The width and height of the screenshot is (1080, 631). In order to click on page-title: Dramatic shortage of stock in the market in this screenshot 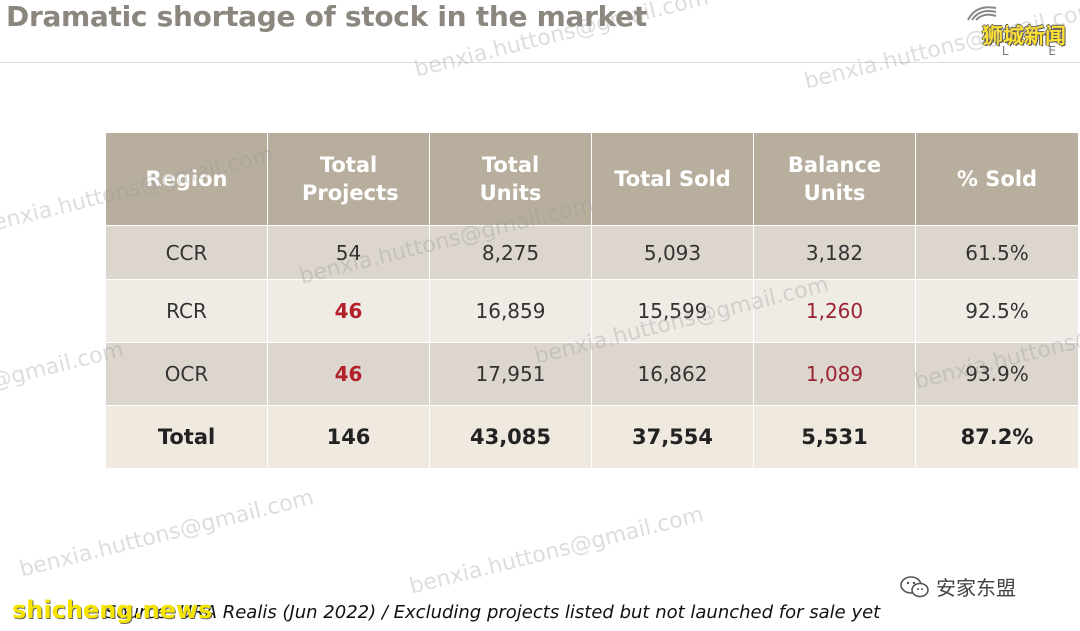, I will do `click(326, 16)`.